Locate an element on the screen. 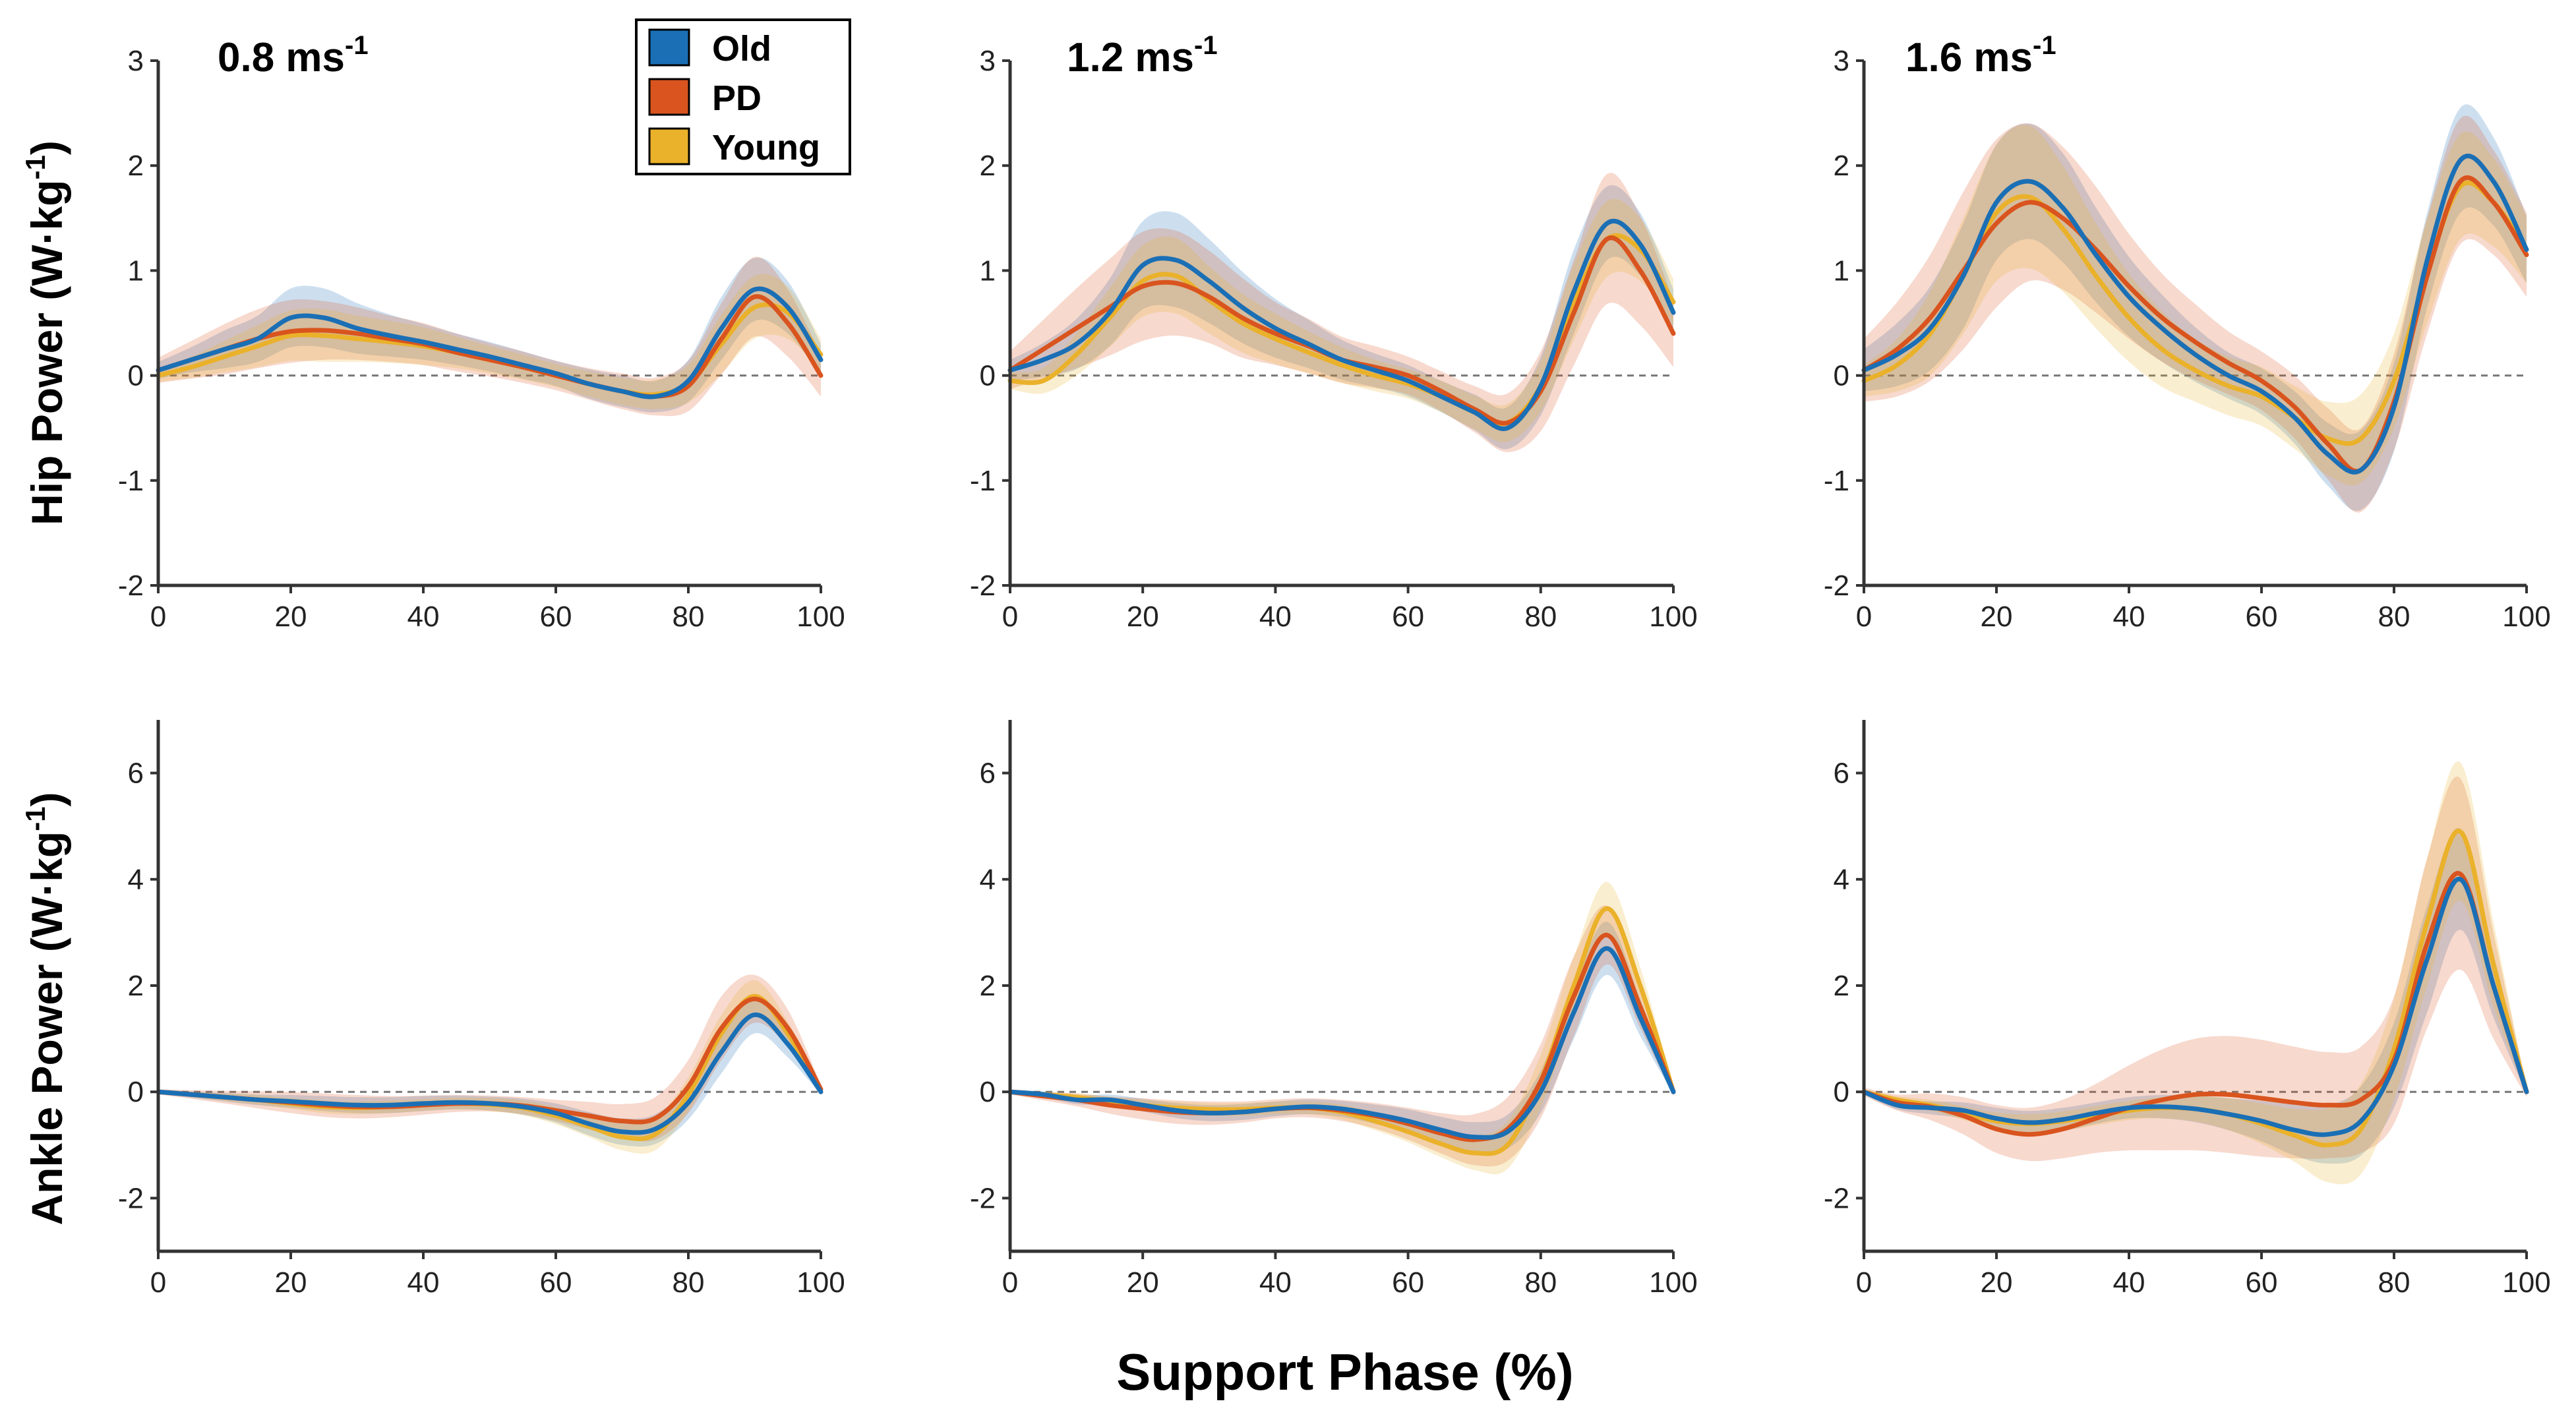 This screenshot has height=1422, width=2576. legend-label-young: Young is located at coordinates (766, 147).